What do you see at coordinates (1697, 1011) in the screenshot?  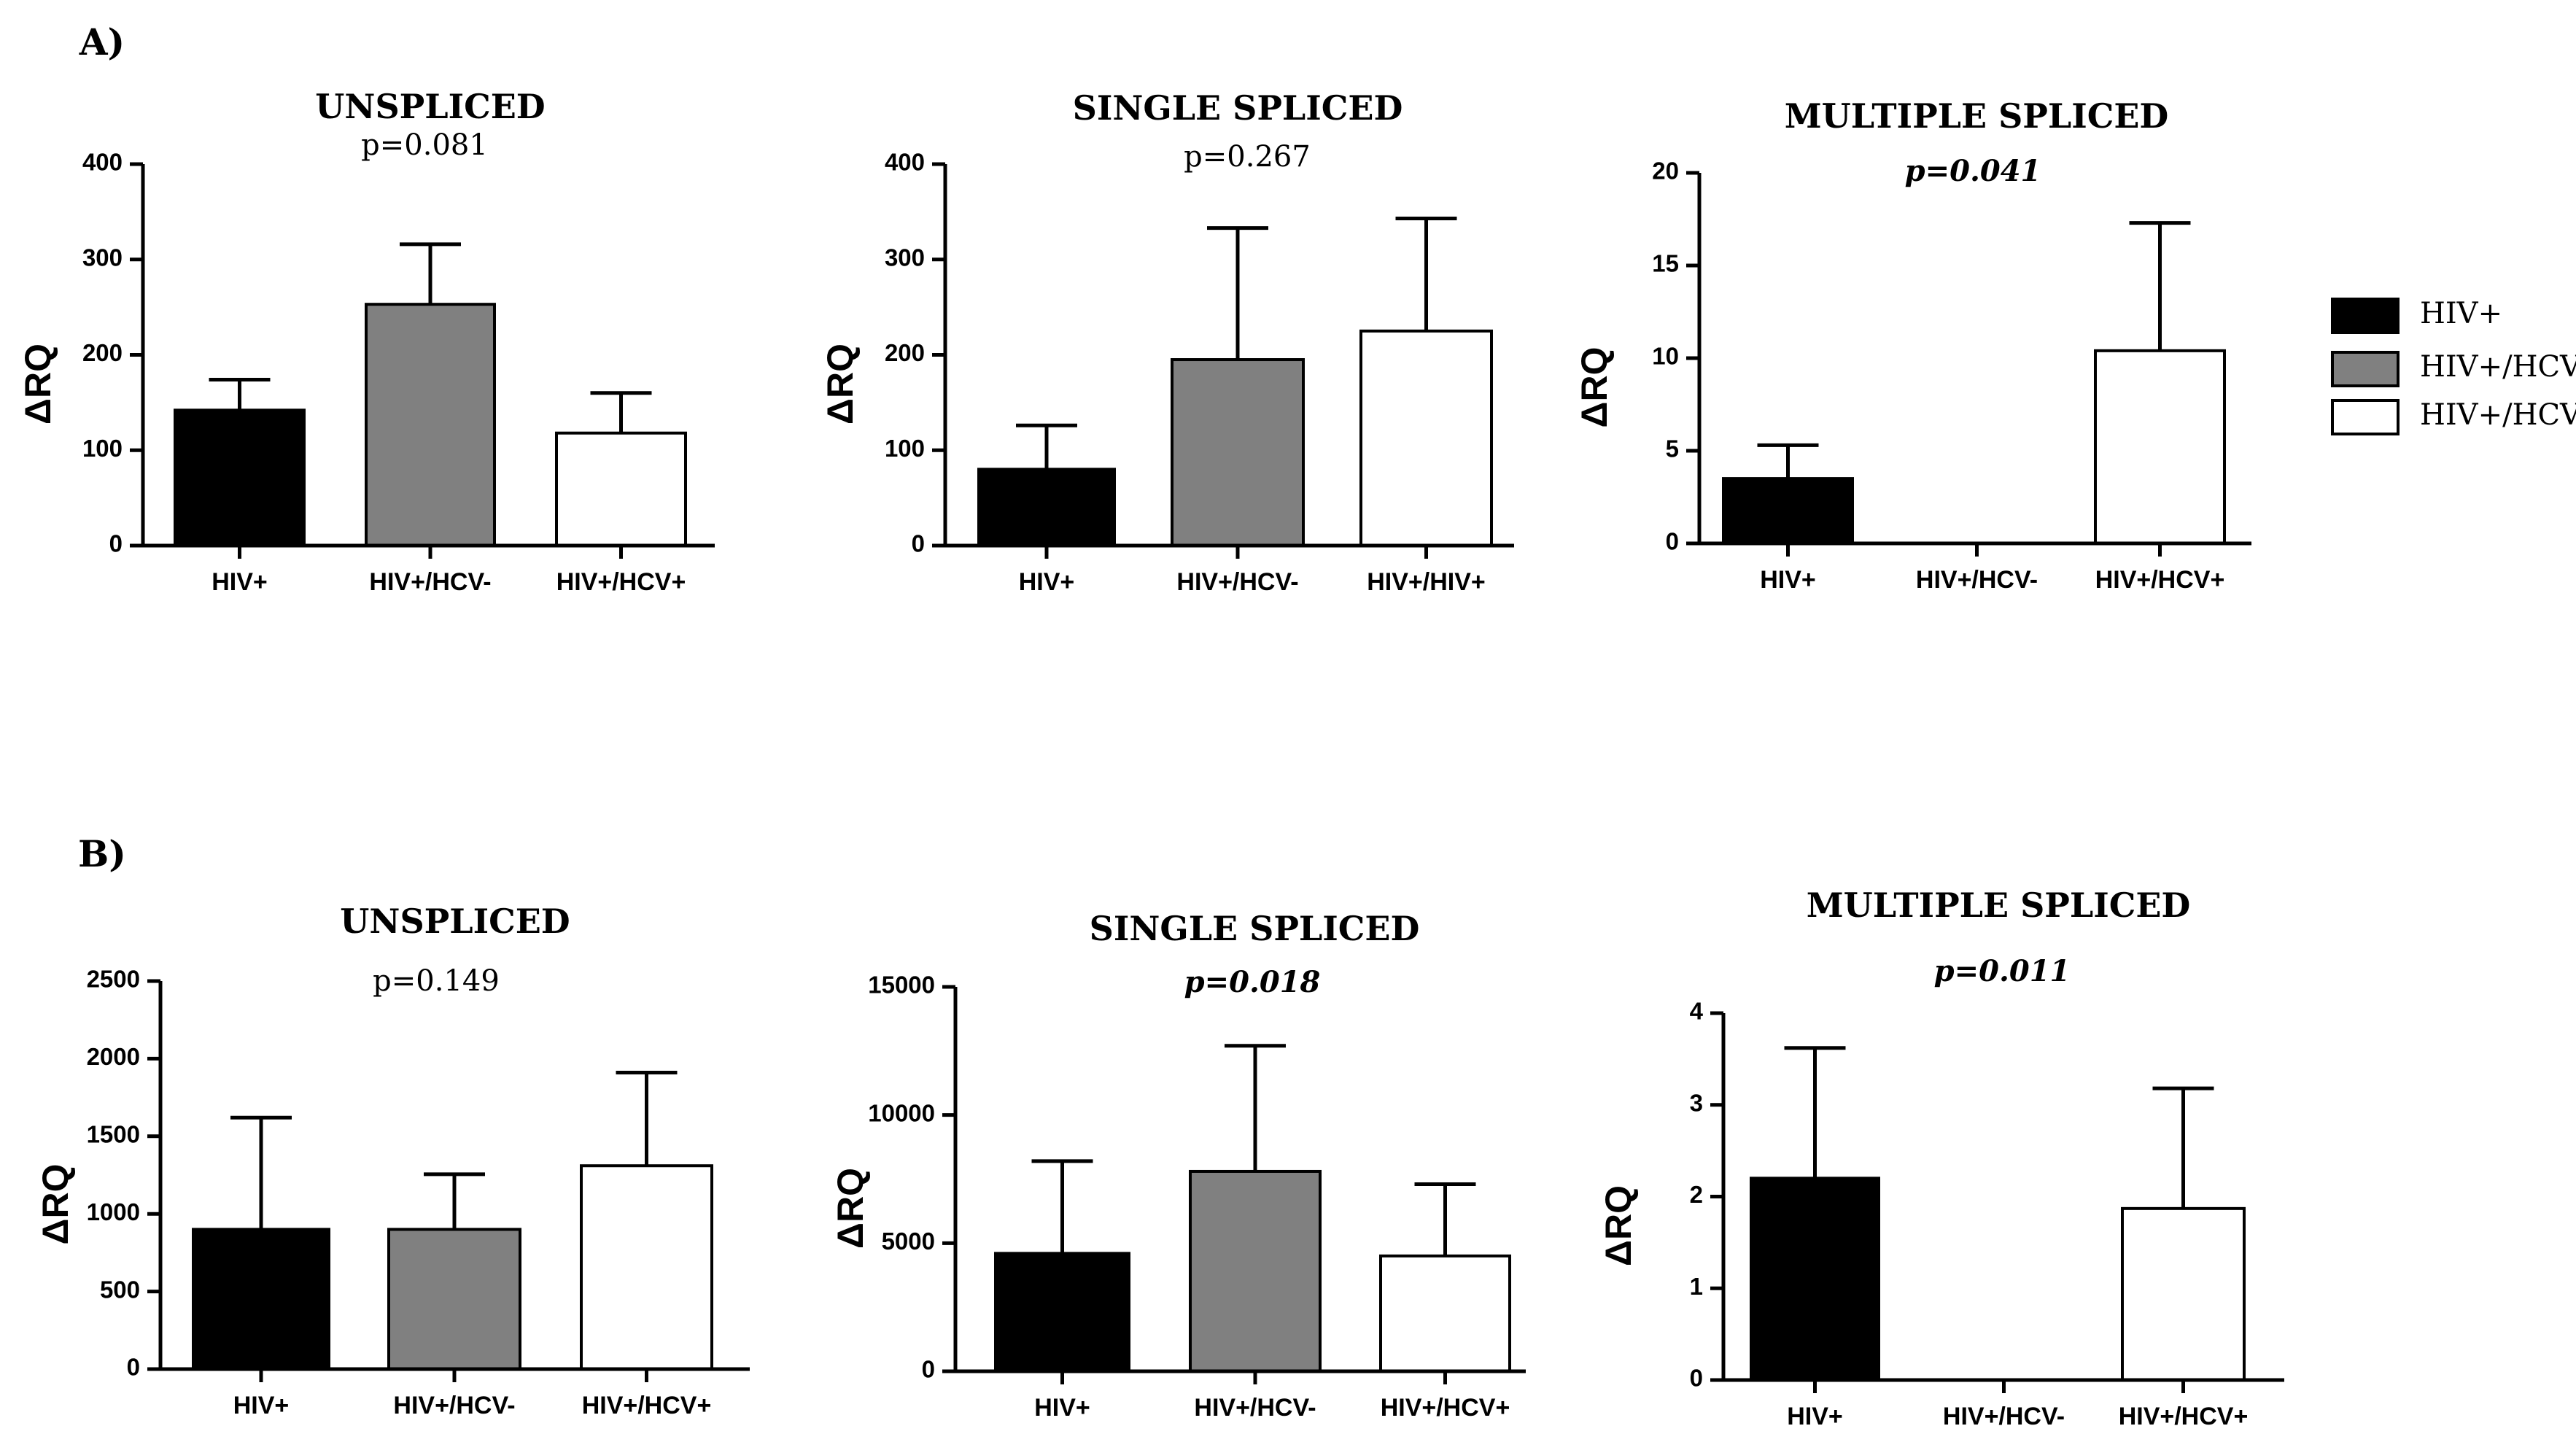 I see `y-tick-label: 4` at bounding box center [1697, 1011].